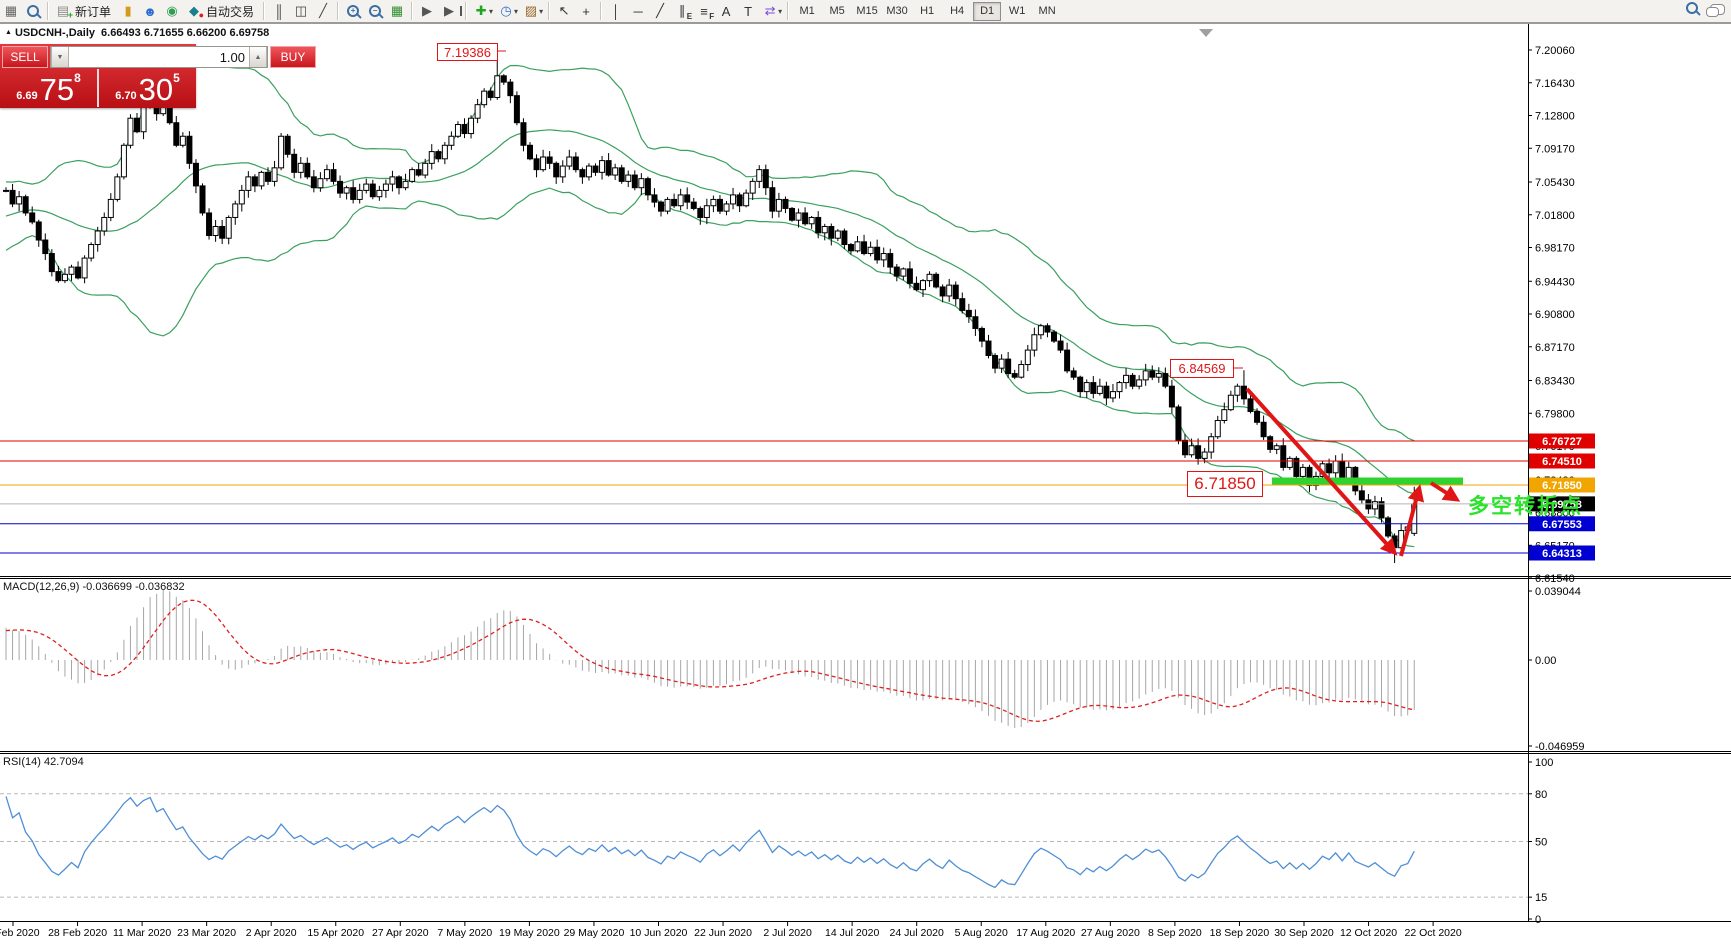 This screenshot has width=1731, height=944. I want to click on volume-increase-button: ▲, so click(258, 57).